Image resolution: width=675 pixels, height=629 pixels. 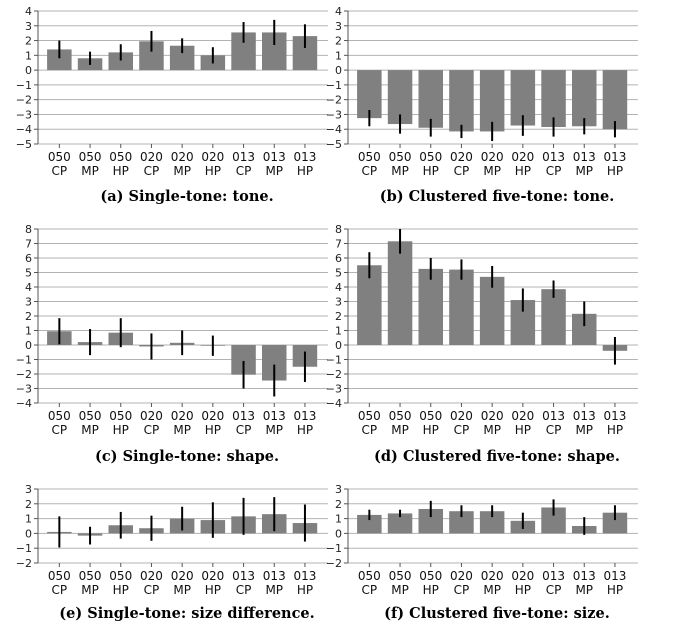 What do you see at coordinates (186, 196) in the screenshot?
I see `panel-caption: (a) Single-tone: tone.` at bounding box center [186, 196].